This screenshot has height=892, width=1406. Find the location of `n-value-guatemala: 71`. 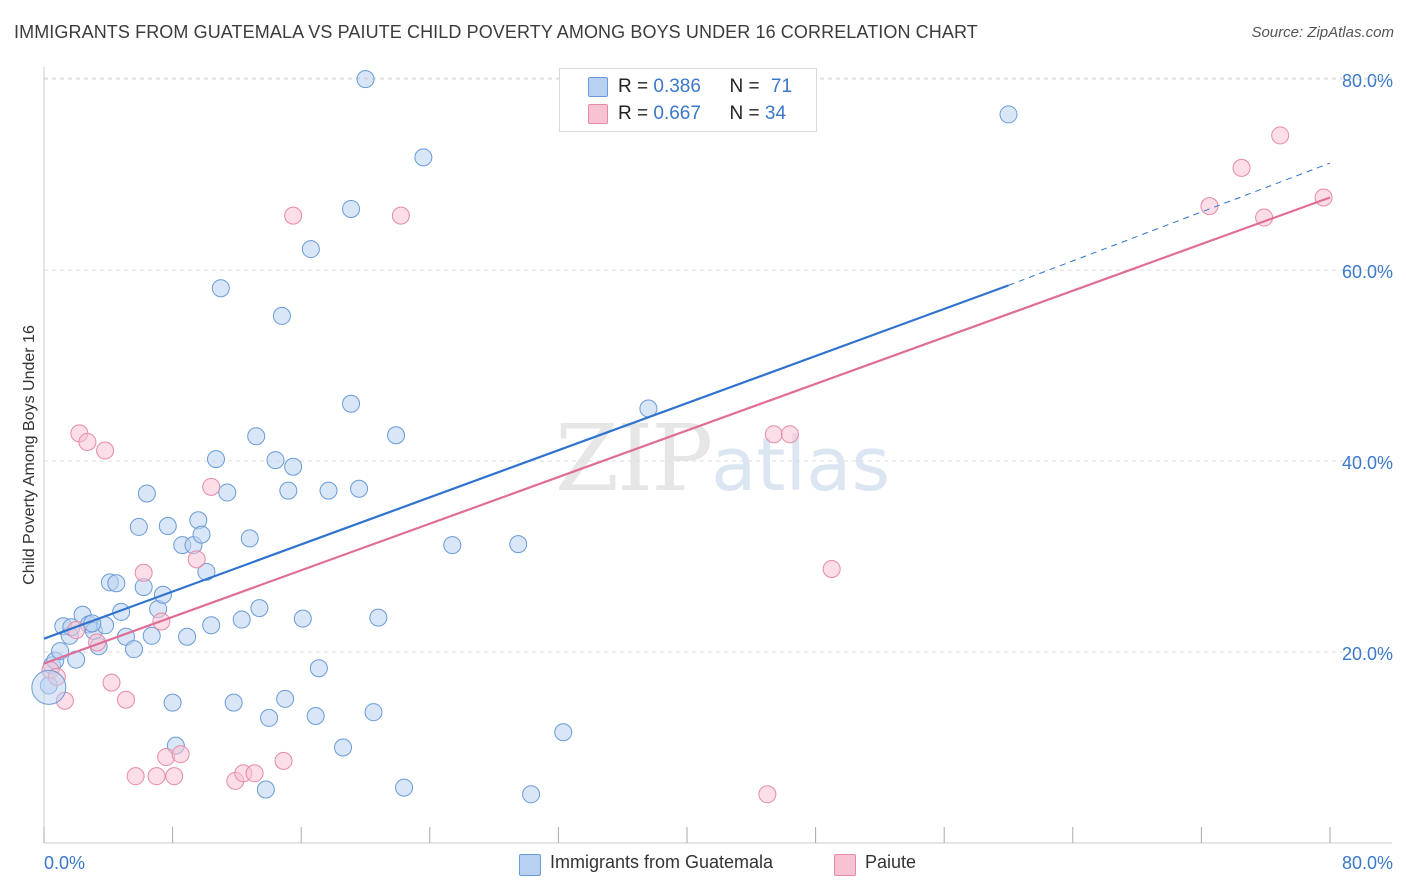

n-value-guatemala: 71 is located at coordinates (781, 86).